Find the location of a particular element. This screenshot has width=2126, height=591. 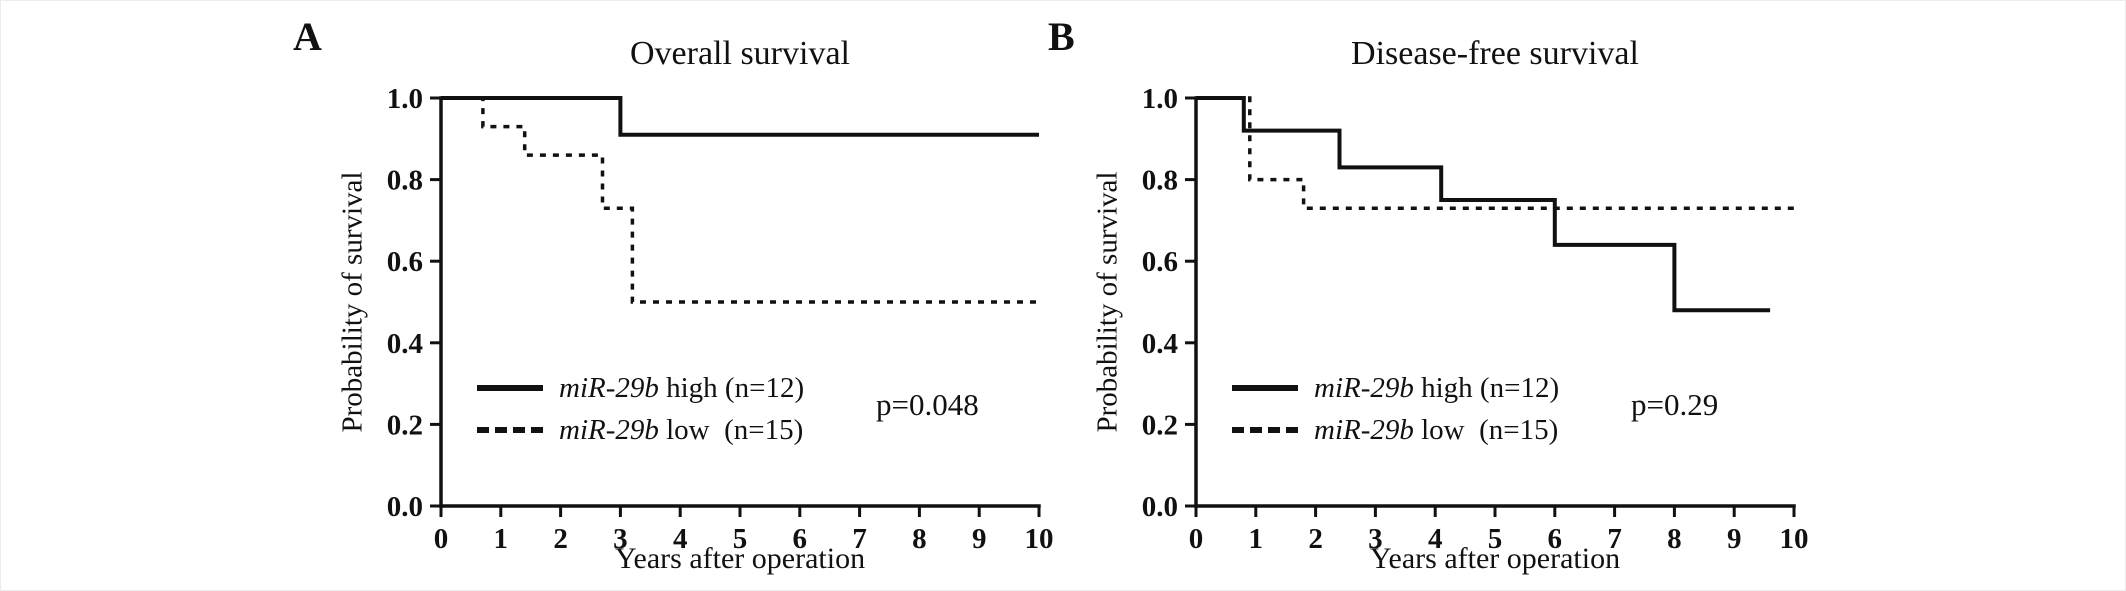

p-value: p=0.29 is located at coordinates (1675, 404).